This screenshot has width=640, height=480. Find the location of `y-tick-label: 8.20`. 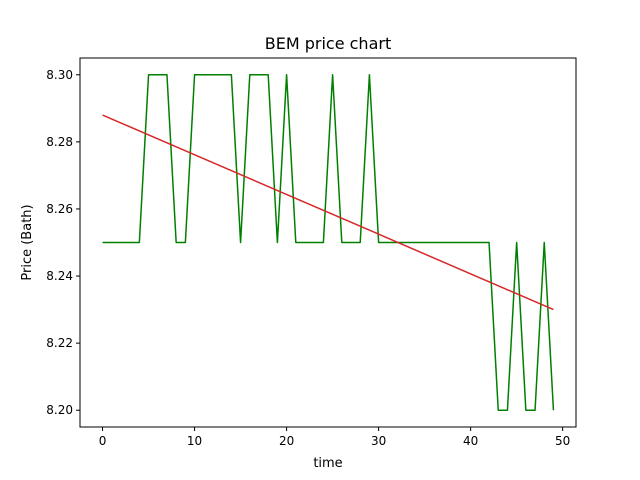

y-tick-label: 8.20 is located at coordinates (59, 410).